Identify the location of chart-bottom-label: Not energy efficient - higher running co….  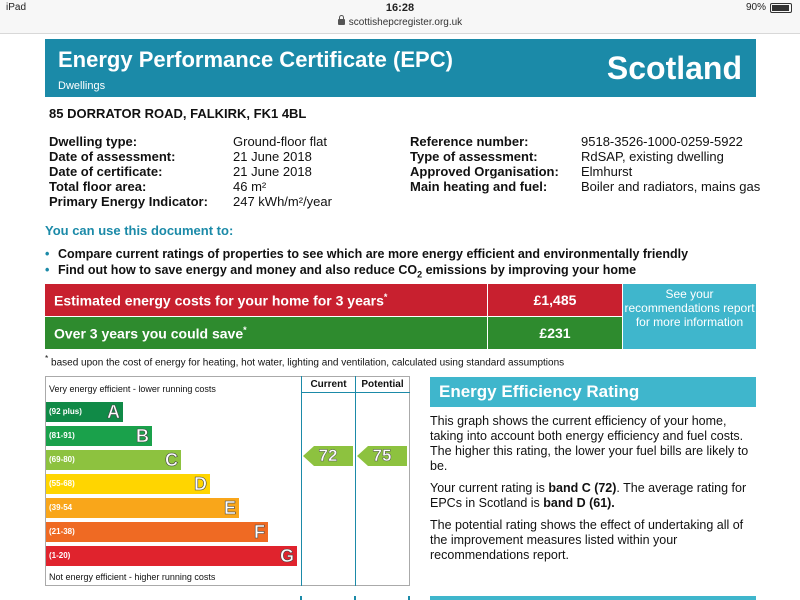
(132, 577).